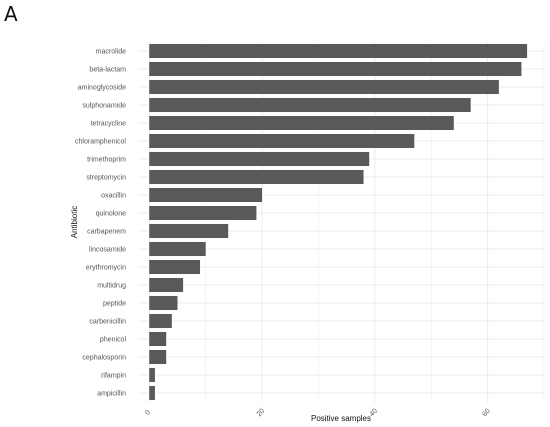  What do you see at coordinates (175, 267) in the screenshot?
I see `bar-erythromycin` at bounding box center [175, 267].